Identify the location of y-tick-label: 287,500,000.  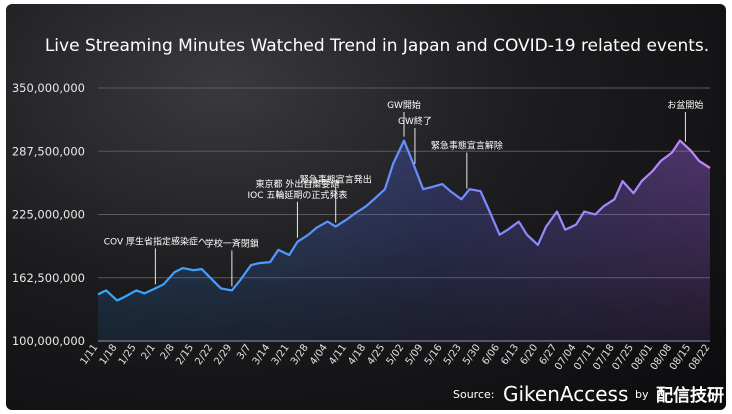
(48, 151).